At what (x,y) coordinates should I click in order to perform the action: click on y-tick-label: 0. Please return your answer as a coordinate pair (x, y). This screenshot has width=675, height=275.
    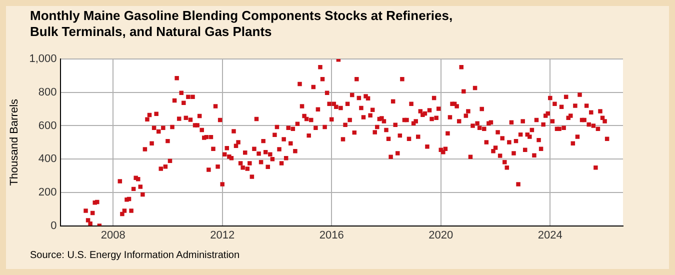
    Looking at the image, I should click on (53, 226).